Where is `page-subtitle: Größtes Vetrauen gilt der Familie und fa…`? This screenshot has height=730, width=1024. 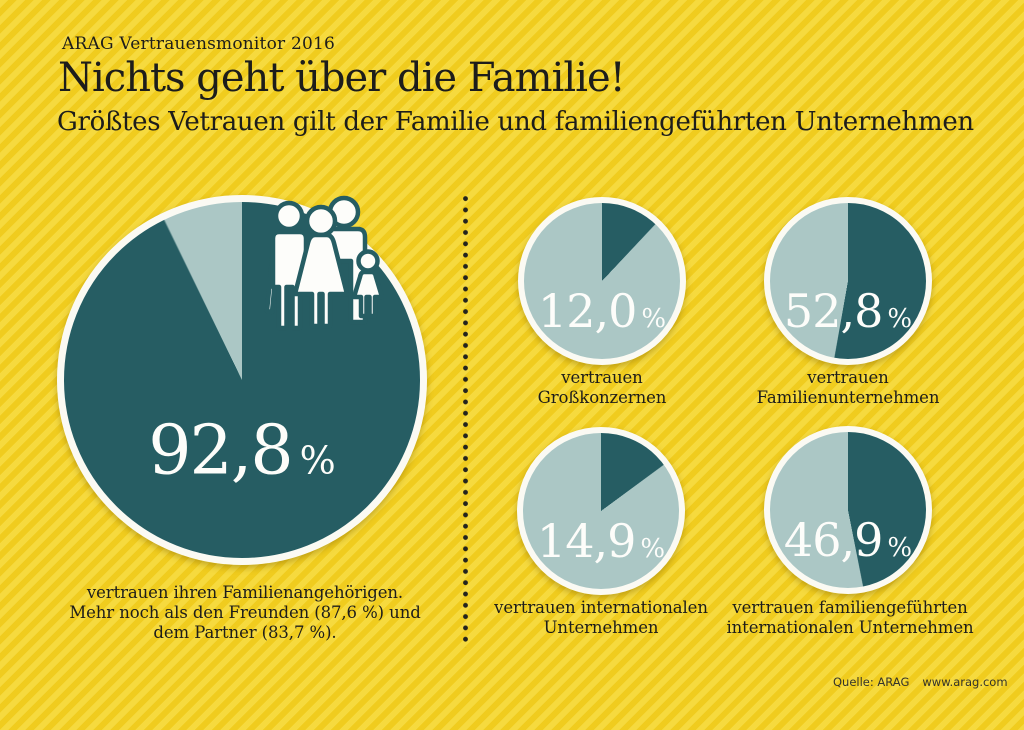 page-subtitle: Größtes Vetrauen gilt der Familie und fa… is located at coordinates (515, 122).